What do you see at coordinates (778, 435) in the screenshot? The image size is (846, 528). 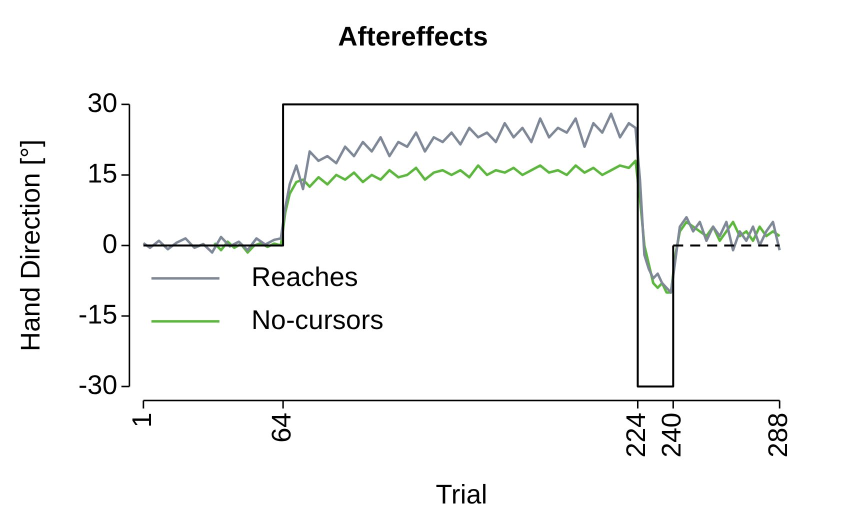 I see `x-tick-label: 288` at bounding box center [778, 435].